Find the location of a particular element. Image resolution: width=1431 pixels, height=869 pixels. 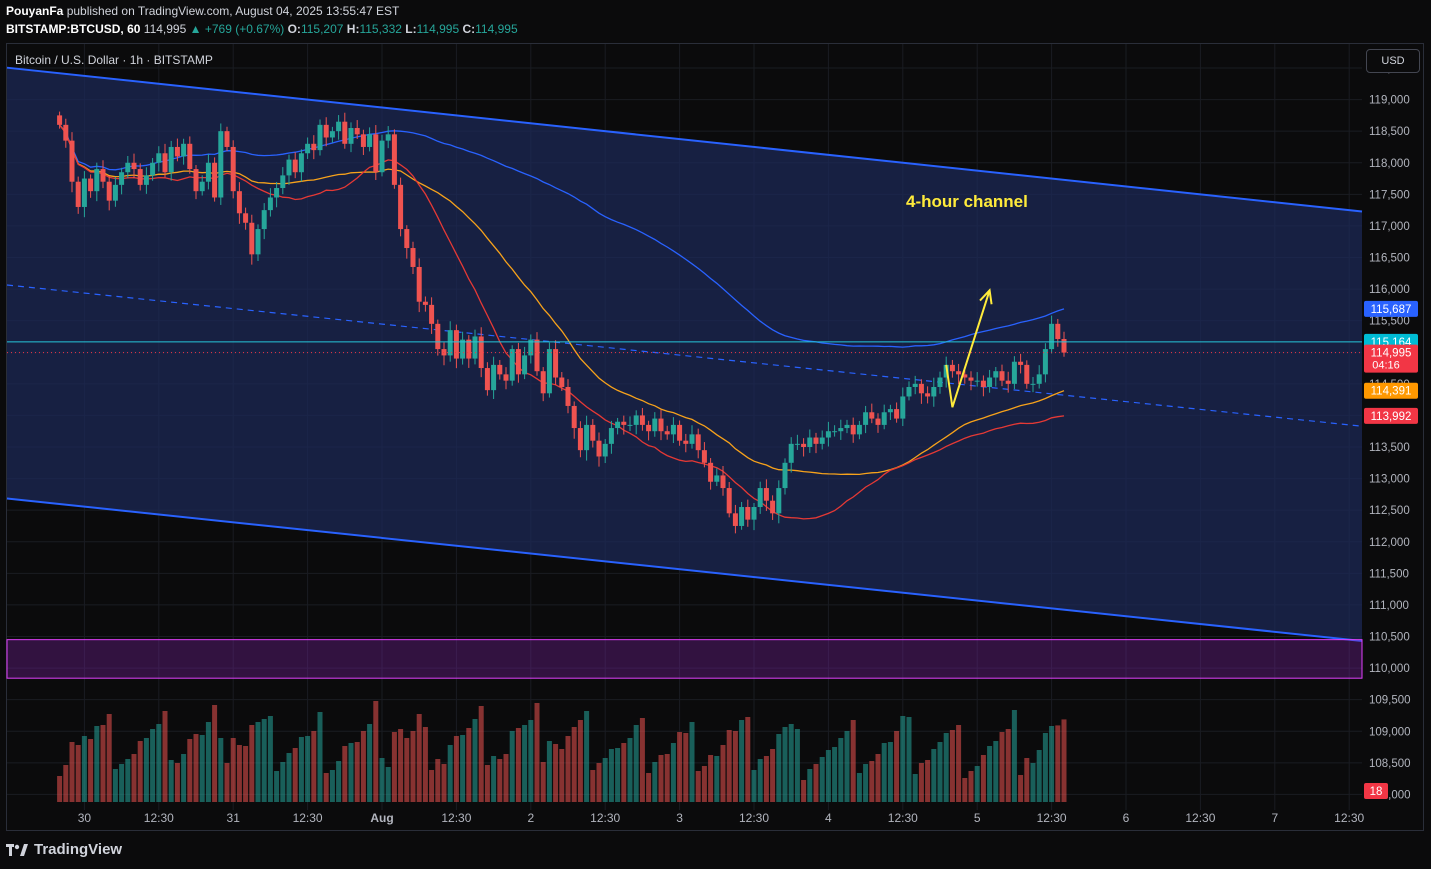

close-value: 114,995 is located at coordinates (496, 29).